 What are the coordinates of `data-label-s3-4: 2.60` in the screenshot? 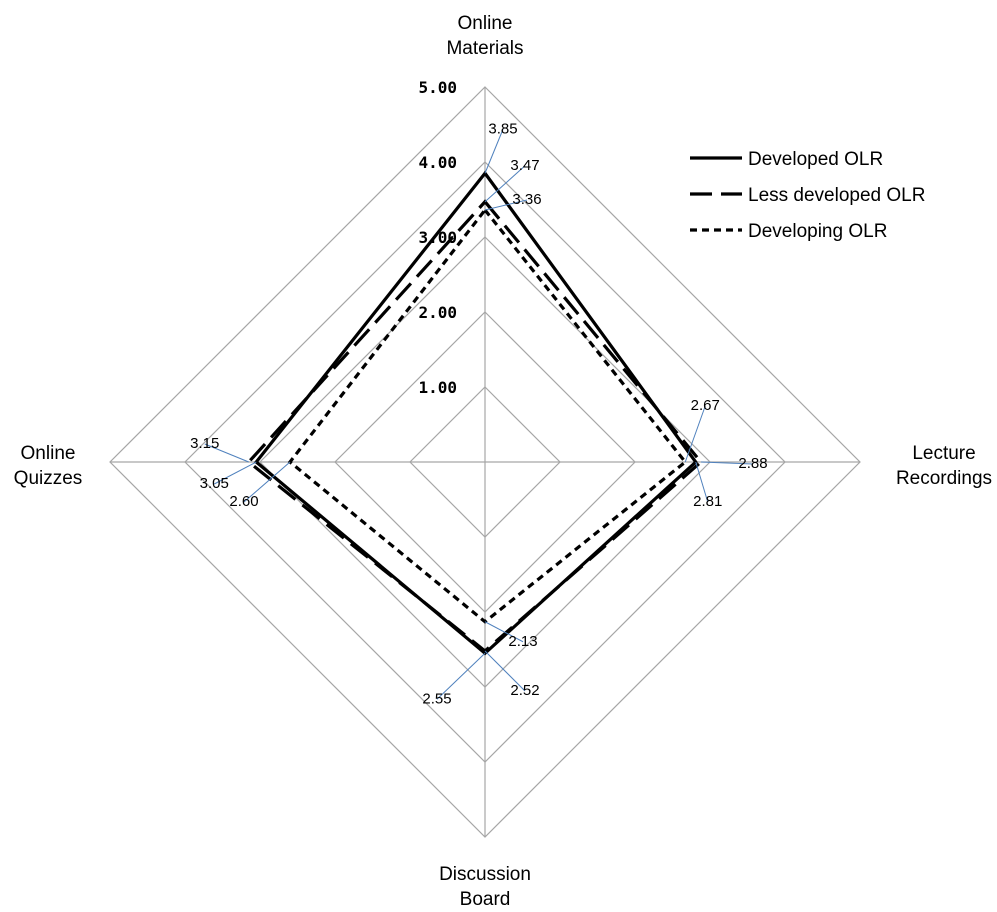 It's located at (243, 501).